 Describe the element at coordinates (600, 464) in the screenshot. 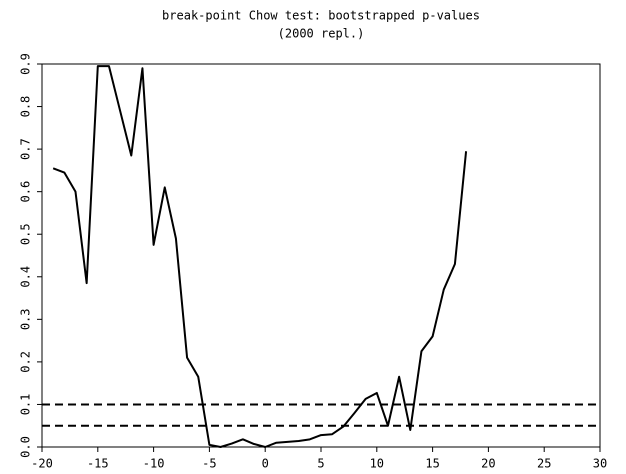

I see `x-tick-label: 30` at that location.